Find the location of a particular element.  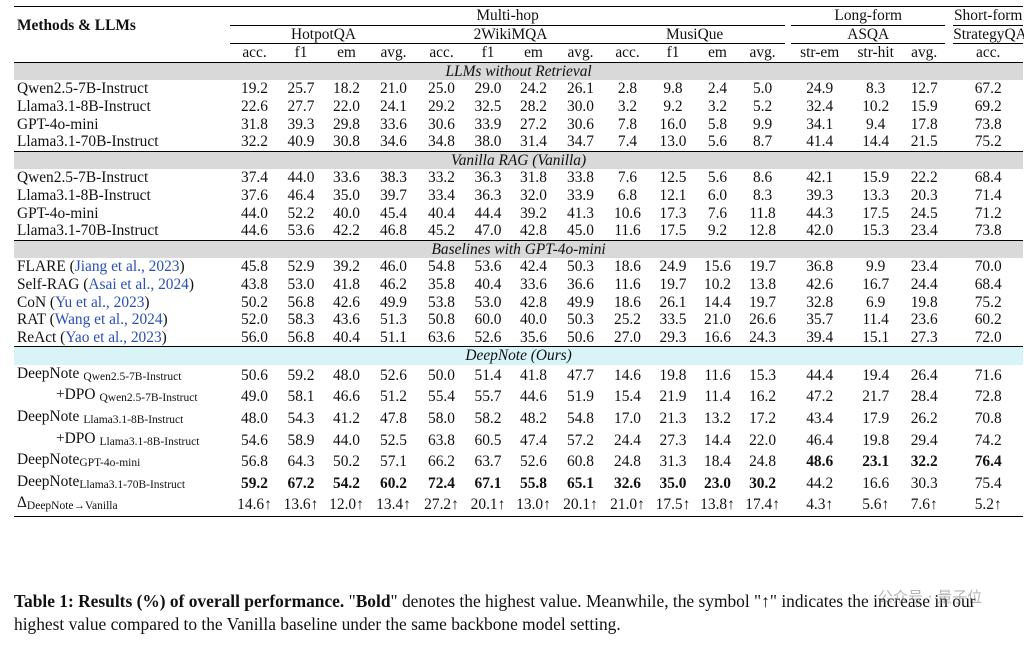

value-cell: 50.3 is located at coordinates (580, 320).